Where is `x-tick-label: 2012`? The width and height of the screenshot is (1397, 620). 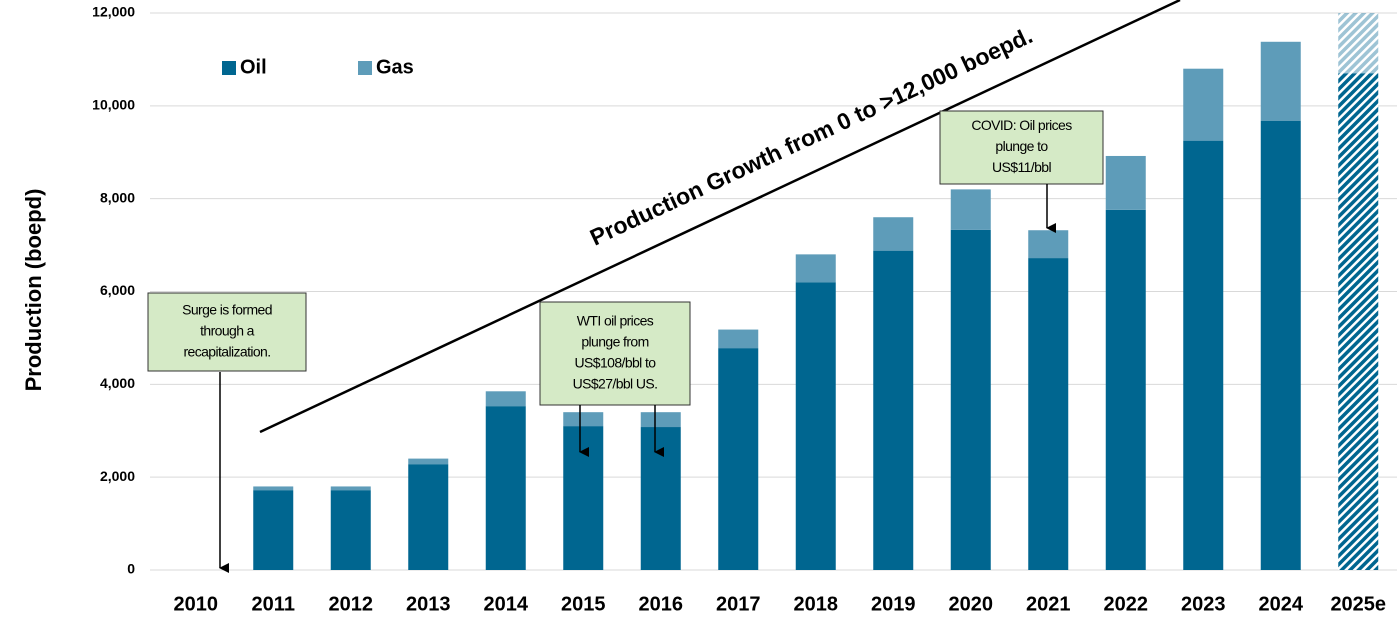
x-tick-label: 2012 is located at coordinates (351, 604).